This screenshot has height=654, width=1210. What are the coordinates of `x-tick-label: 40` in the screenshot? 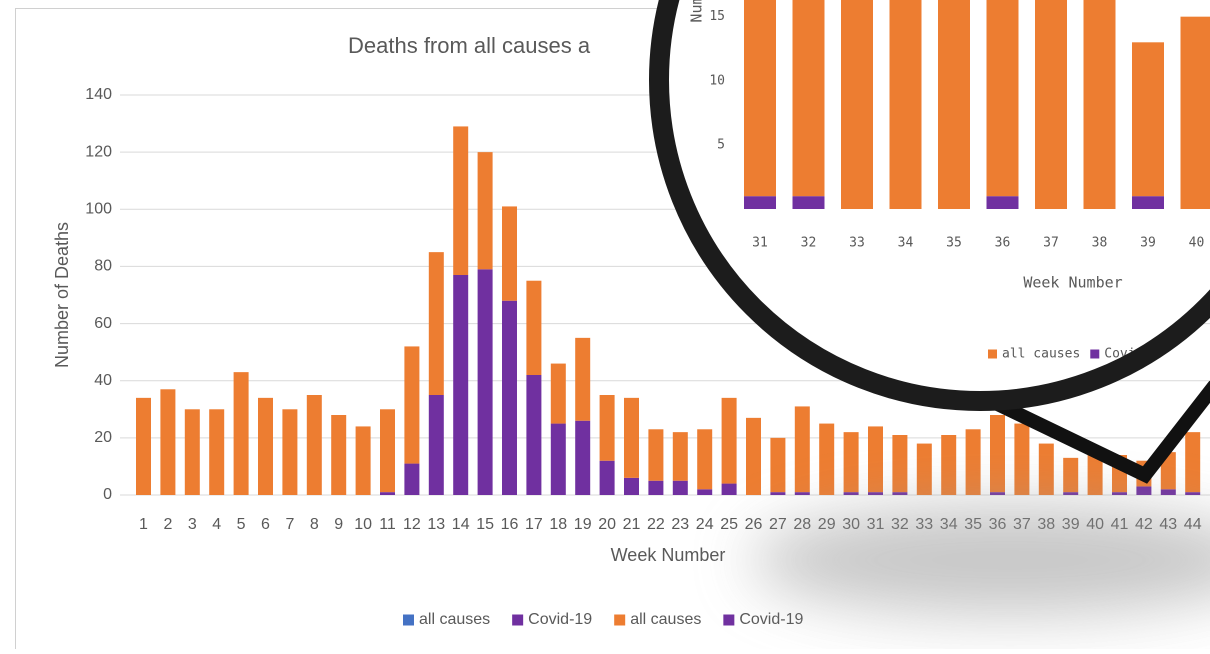 It's located at (1197, 243).